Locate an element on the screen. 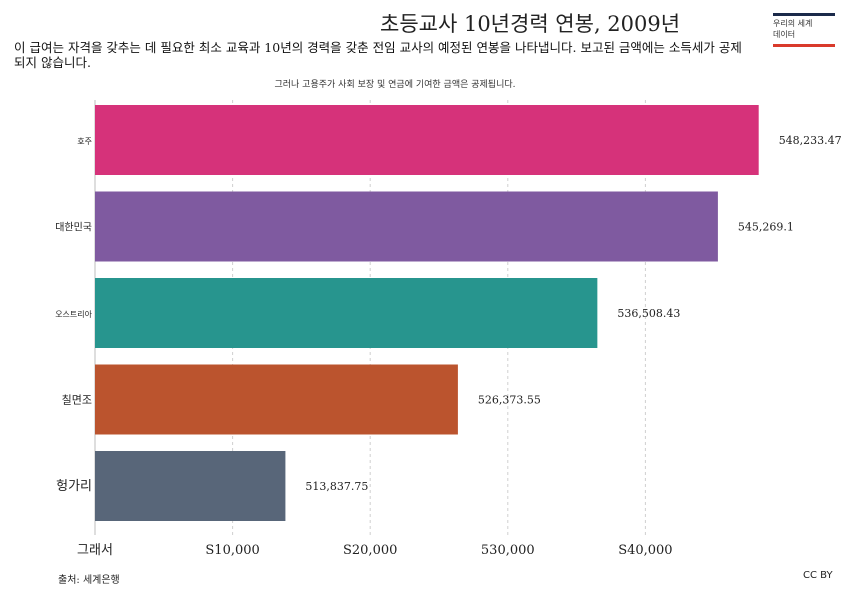  value-label: 548,233.47 is located at coordinates (810, 140).